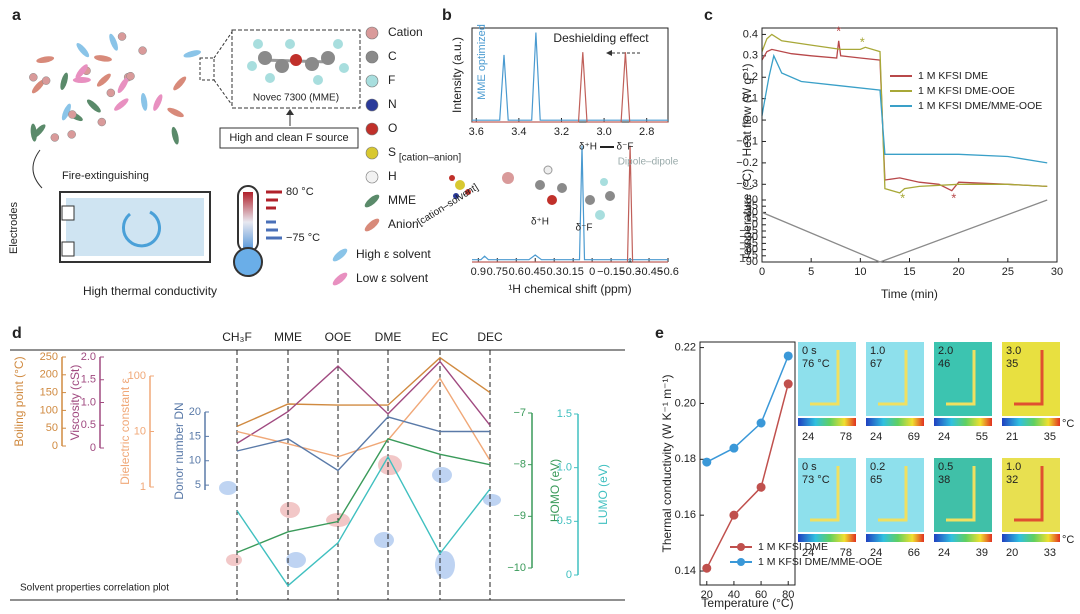 This screenshot has width=1080, height=614. I want to click on y-tick-label: 30, so click(752, 212).